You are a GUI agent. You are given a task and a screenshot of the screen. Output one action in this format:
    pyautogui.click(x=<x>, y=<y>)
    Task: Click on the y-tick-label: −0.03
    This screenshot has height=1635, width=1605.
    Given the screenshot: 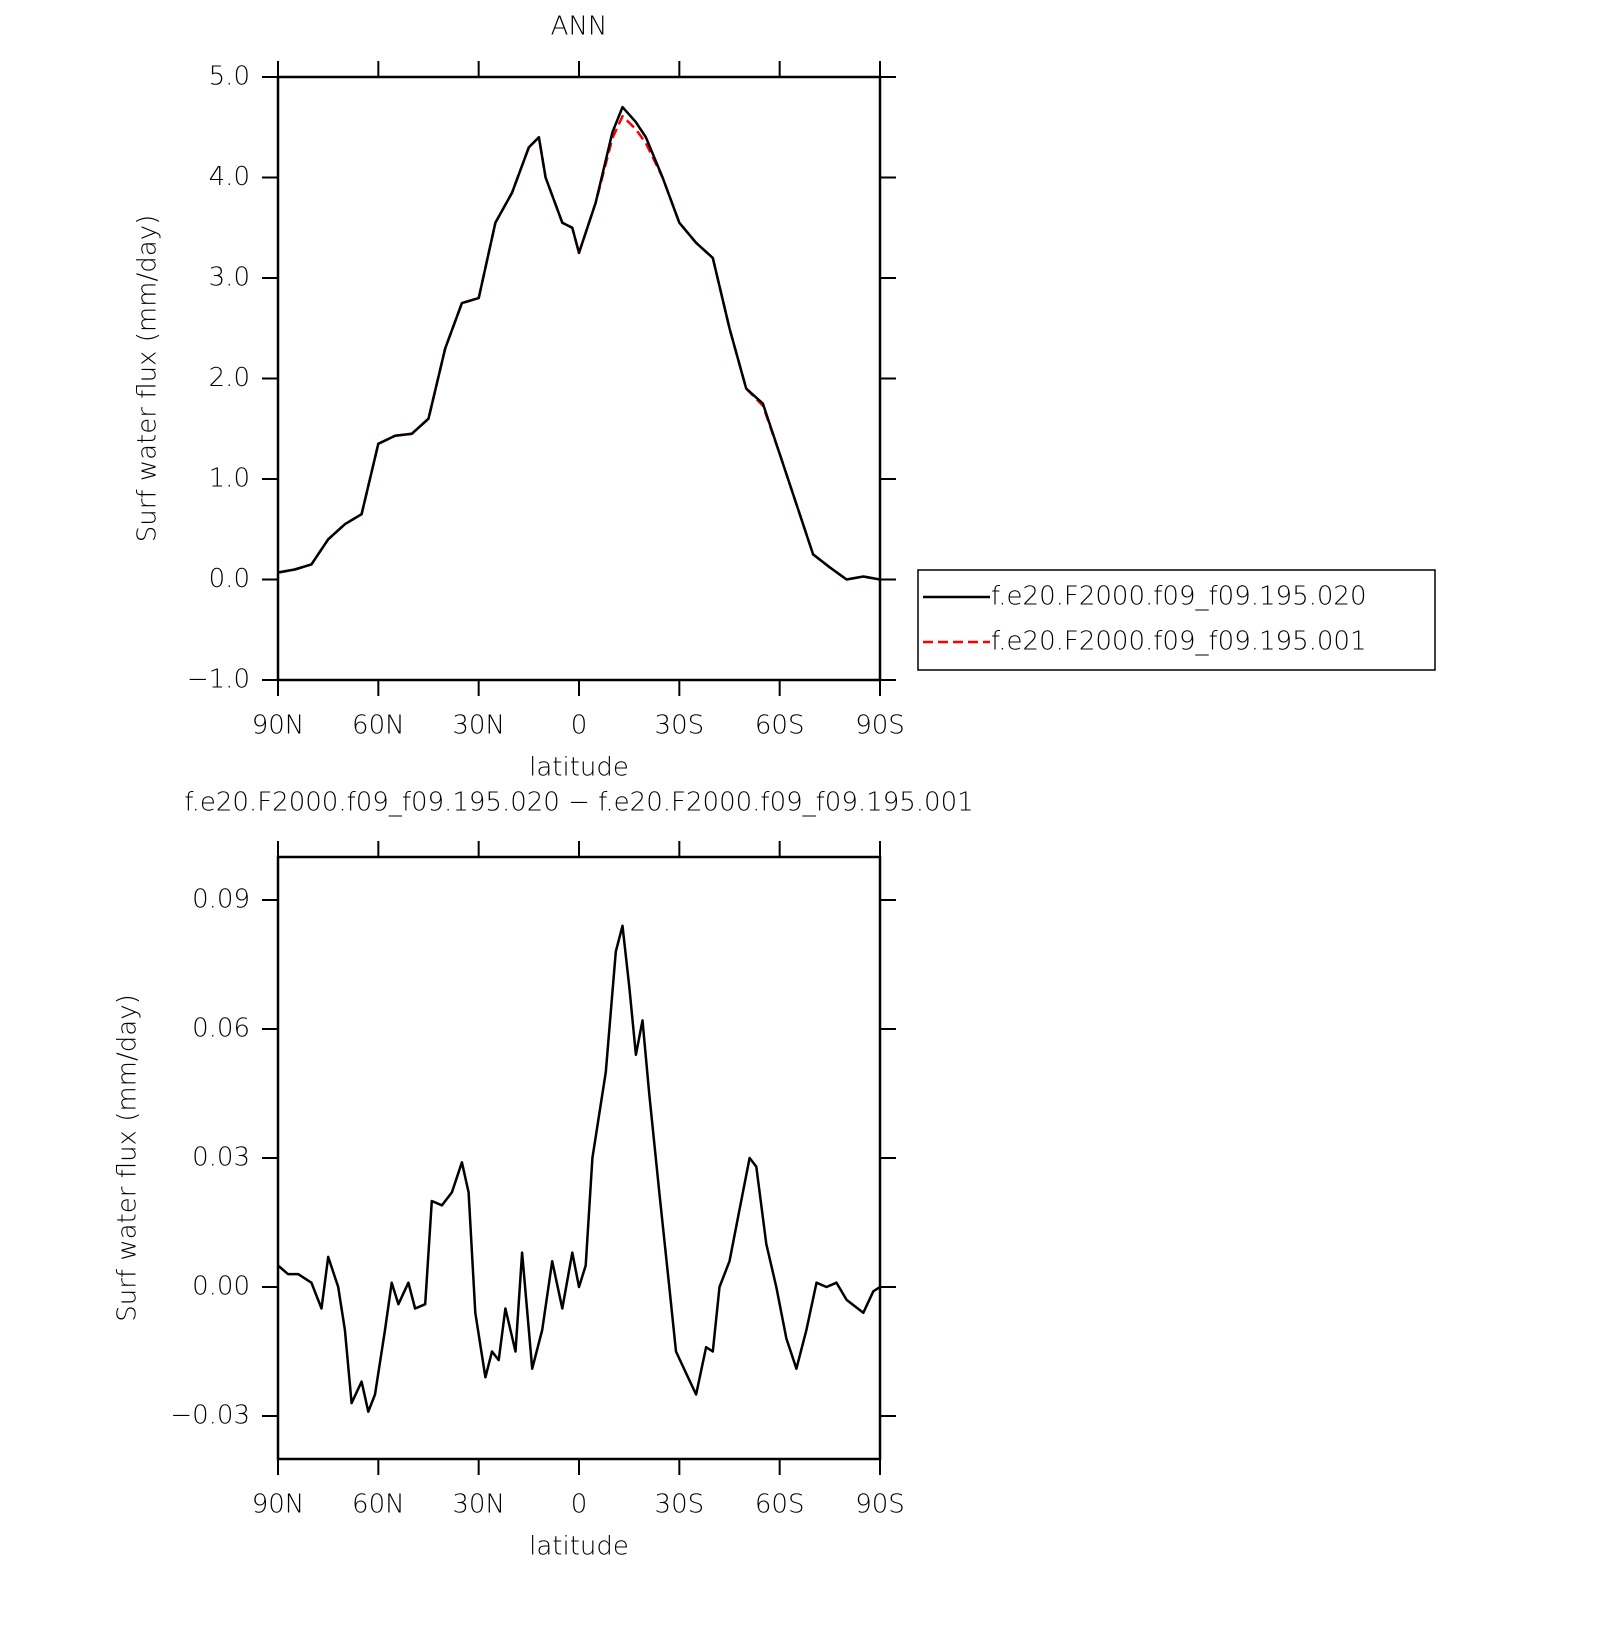 What is the action you would take?
    pyautogui.click(x=210, y=1416)
    